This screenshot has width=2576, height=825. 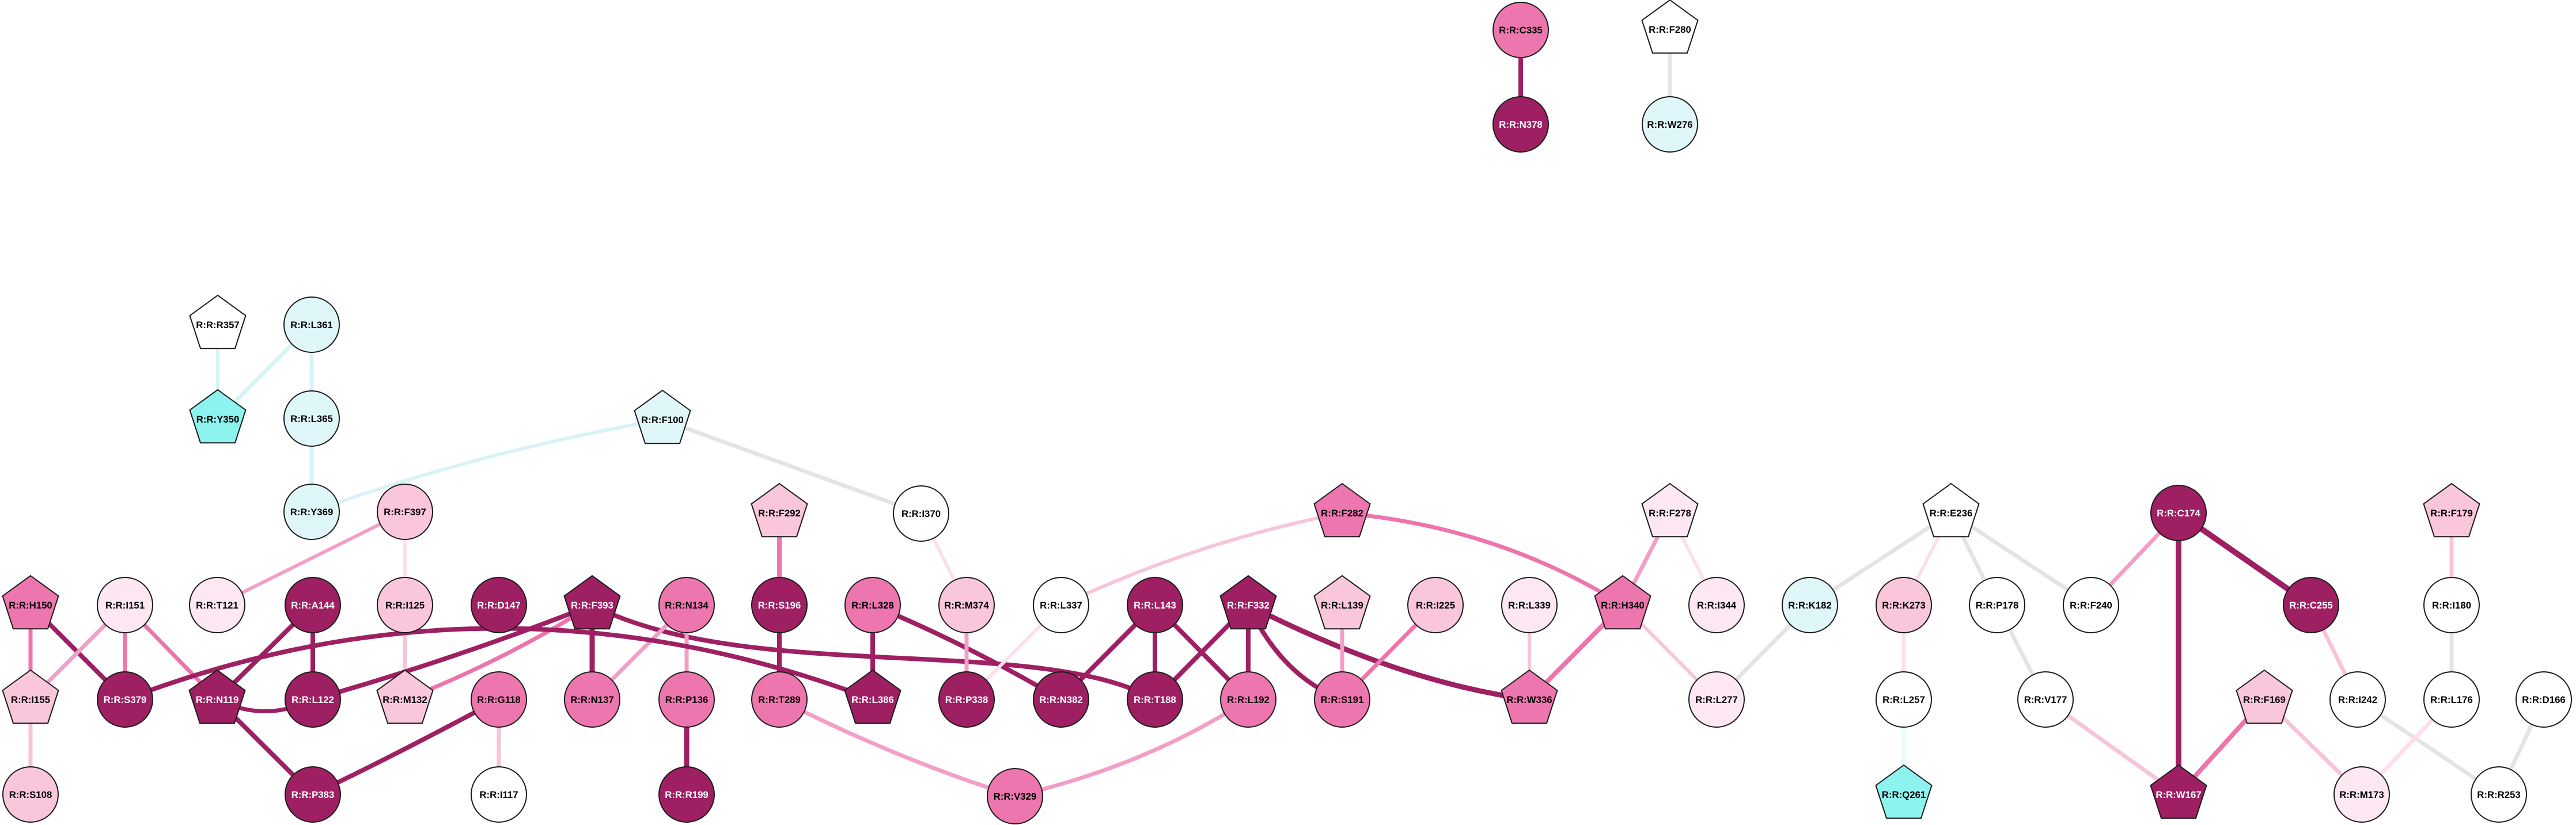 What do you see at coordinates (687, 699) in the screenshot?
I see `svg-text: R:R:P136` at bounding box center [687, 699].